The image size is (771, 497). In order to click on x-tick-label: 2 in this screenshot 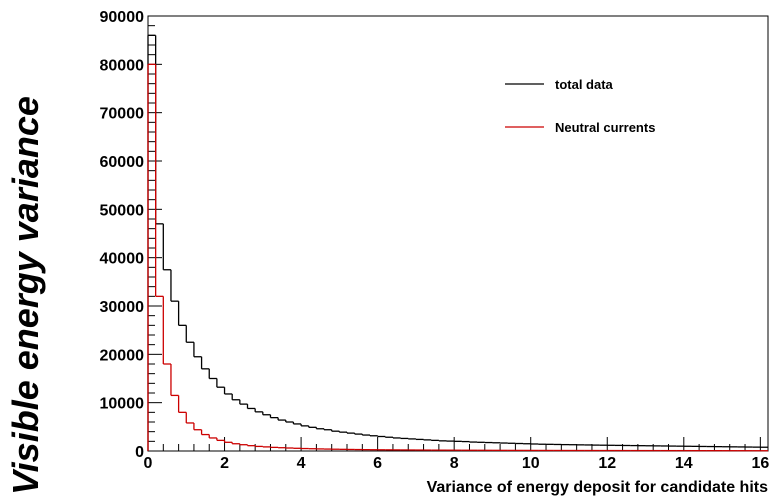, I will do `click(224, 463)`.